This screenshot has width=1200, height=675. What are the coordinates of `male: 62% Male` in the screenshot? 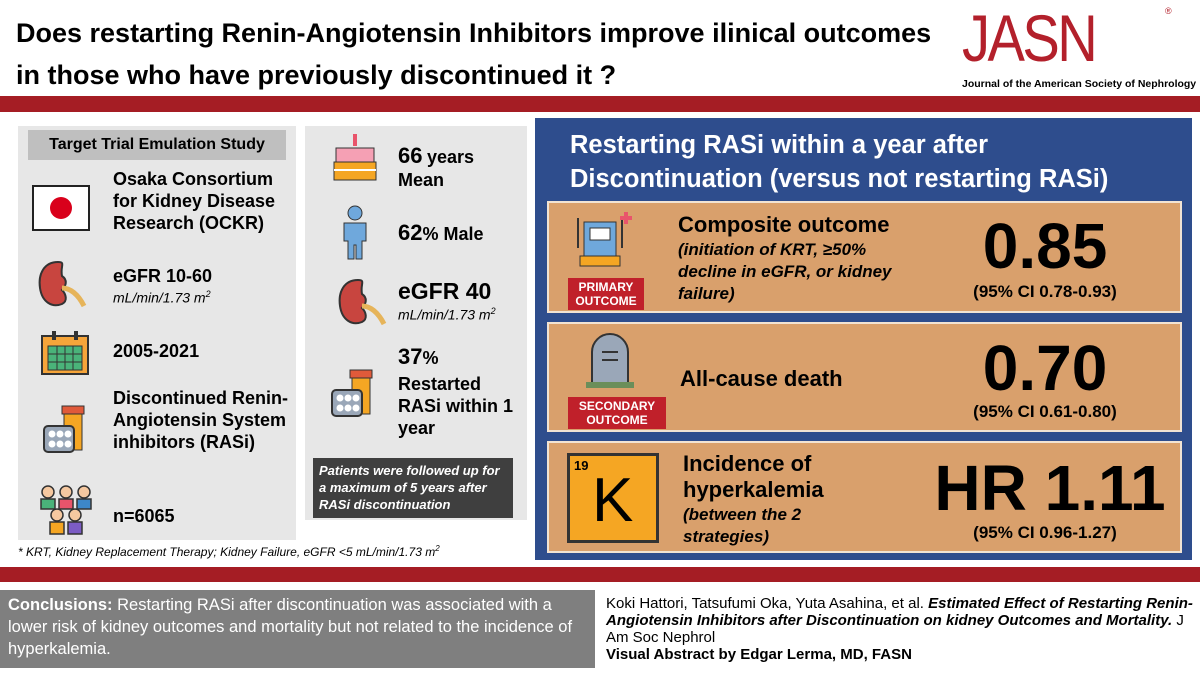 It's located at (441, 233).